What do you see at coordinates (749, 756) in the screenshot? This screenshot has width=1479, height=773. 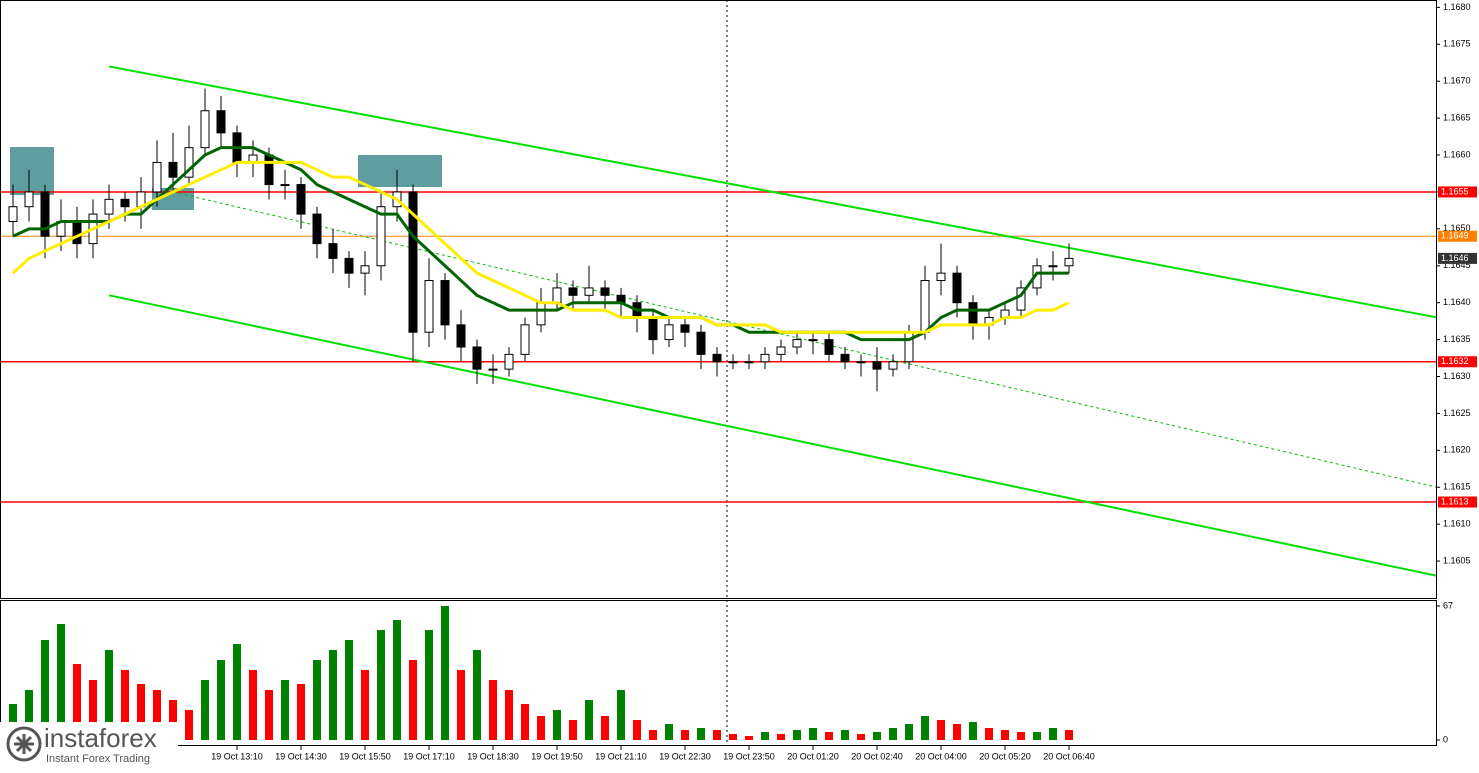 I see `x-tick-label: 19 Oct 23:50` at bounding box center [749, 756].